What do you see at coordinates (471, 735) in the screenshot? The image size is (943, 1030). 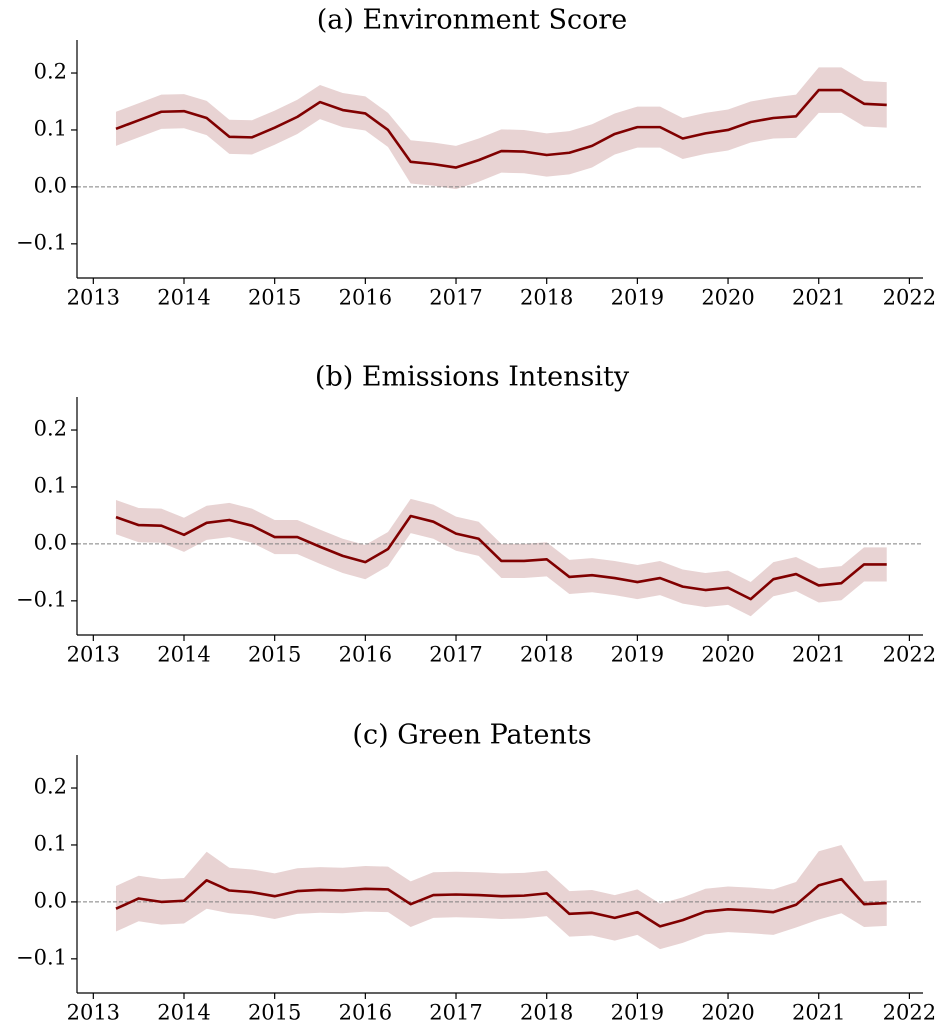 I see `chart-title: (c) Green Patents` at bounding box center [471, 735].